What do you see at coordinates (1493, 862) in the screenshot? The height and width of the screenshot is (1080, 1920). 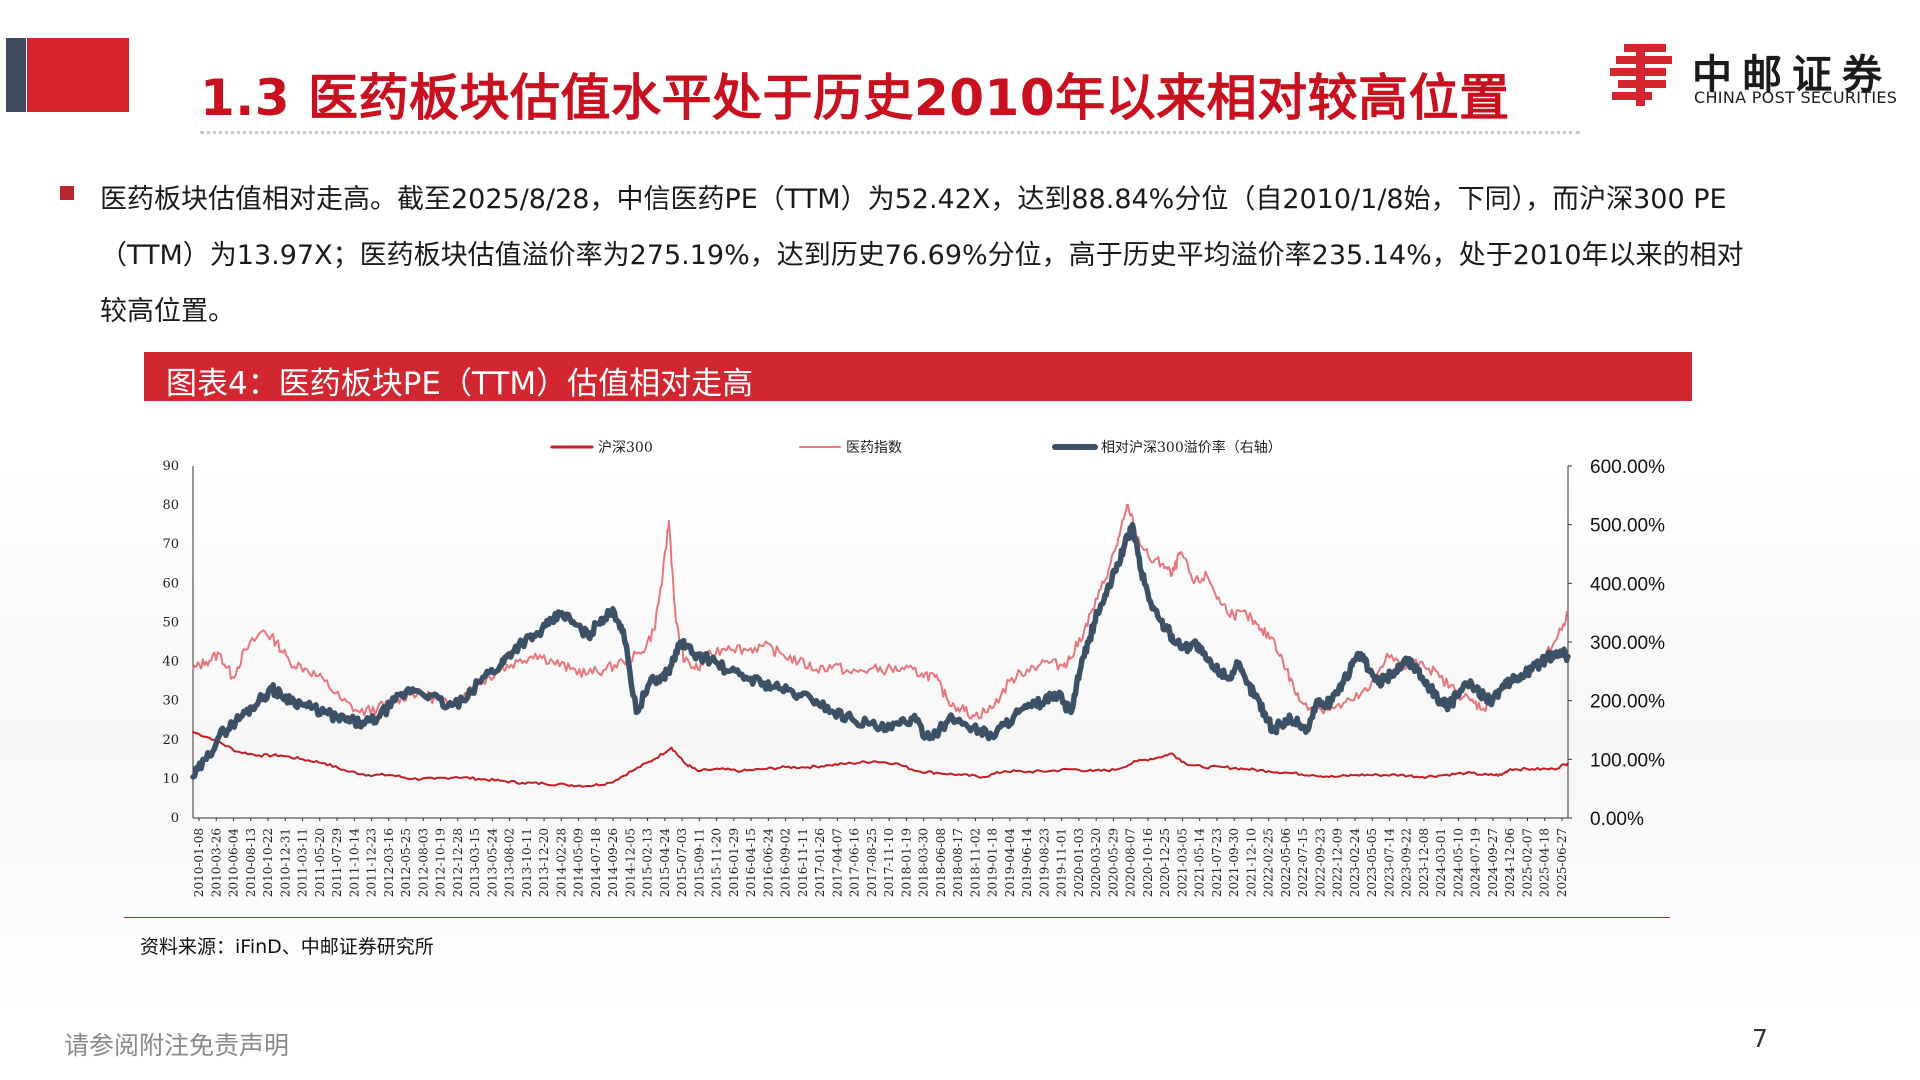 I see `x-tick-label: 2024-09-27` at bounding box center [1493, 862].